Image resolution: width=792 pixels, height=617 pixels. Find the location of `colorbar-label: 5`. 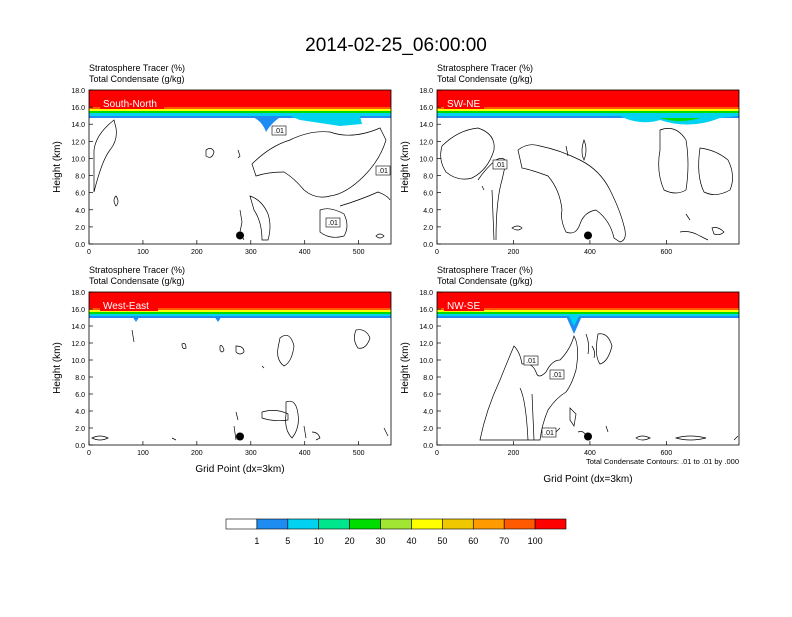

colorbar-label: 5 is located at coordinates (287, 541).